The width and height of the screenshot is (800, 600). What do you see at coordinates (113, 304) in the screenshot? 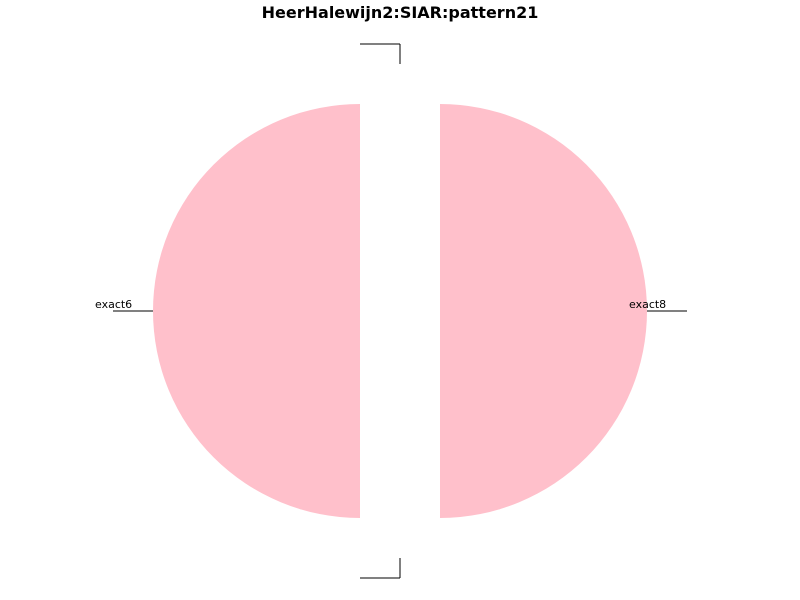
I see `slice-label-exact6: exact6` at bounding box center [113, 304].